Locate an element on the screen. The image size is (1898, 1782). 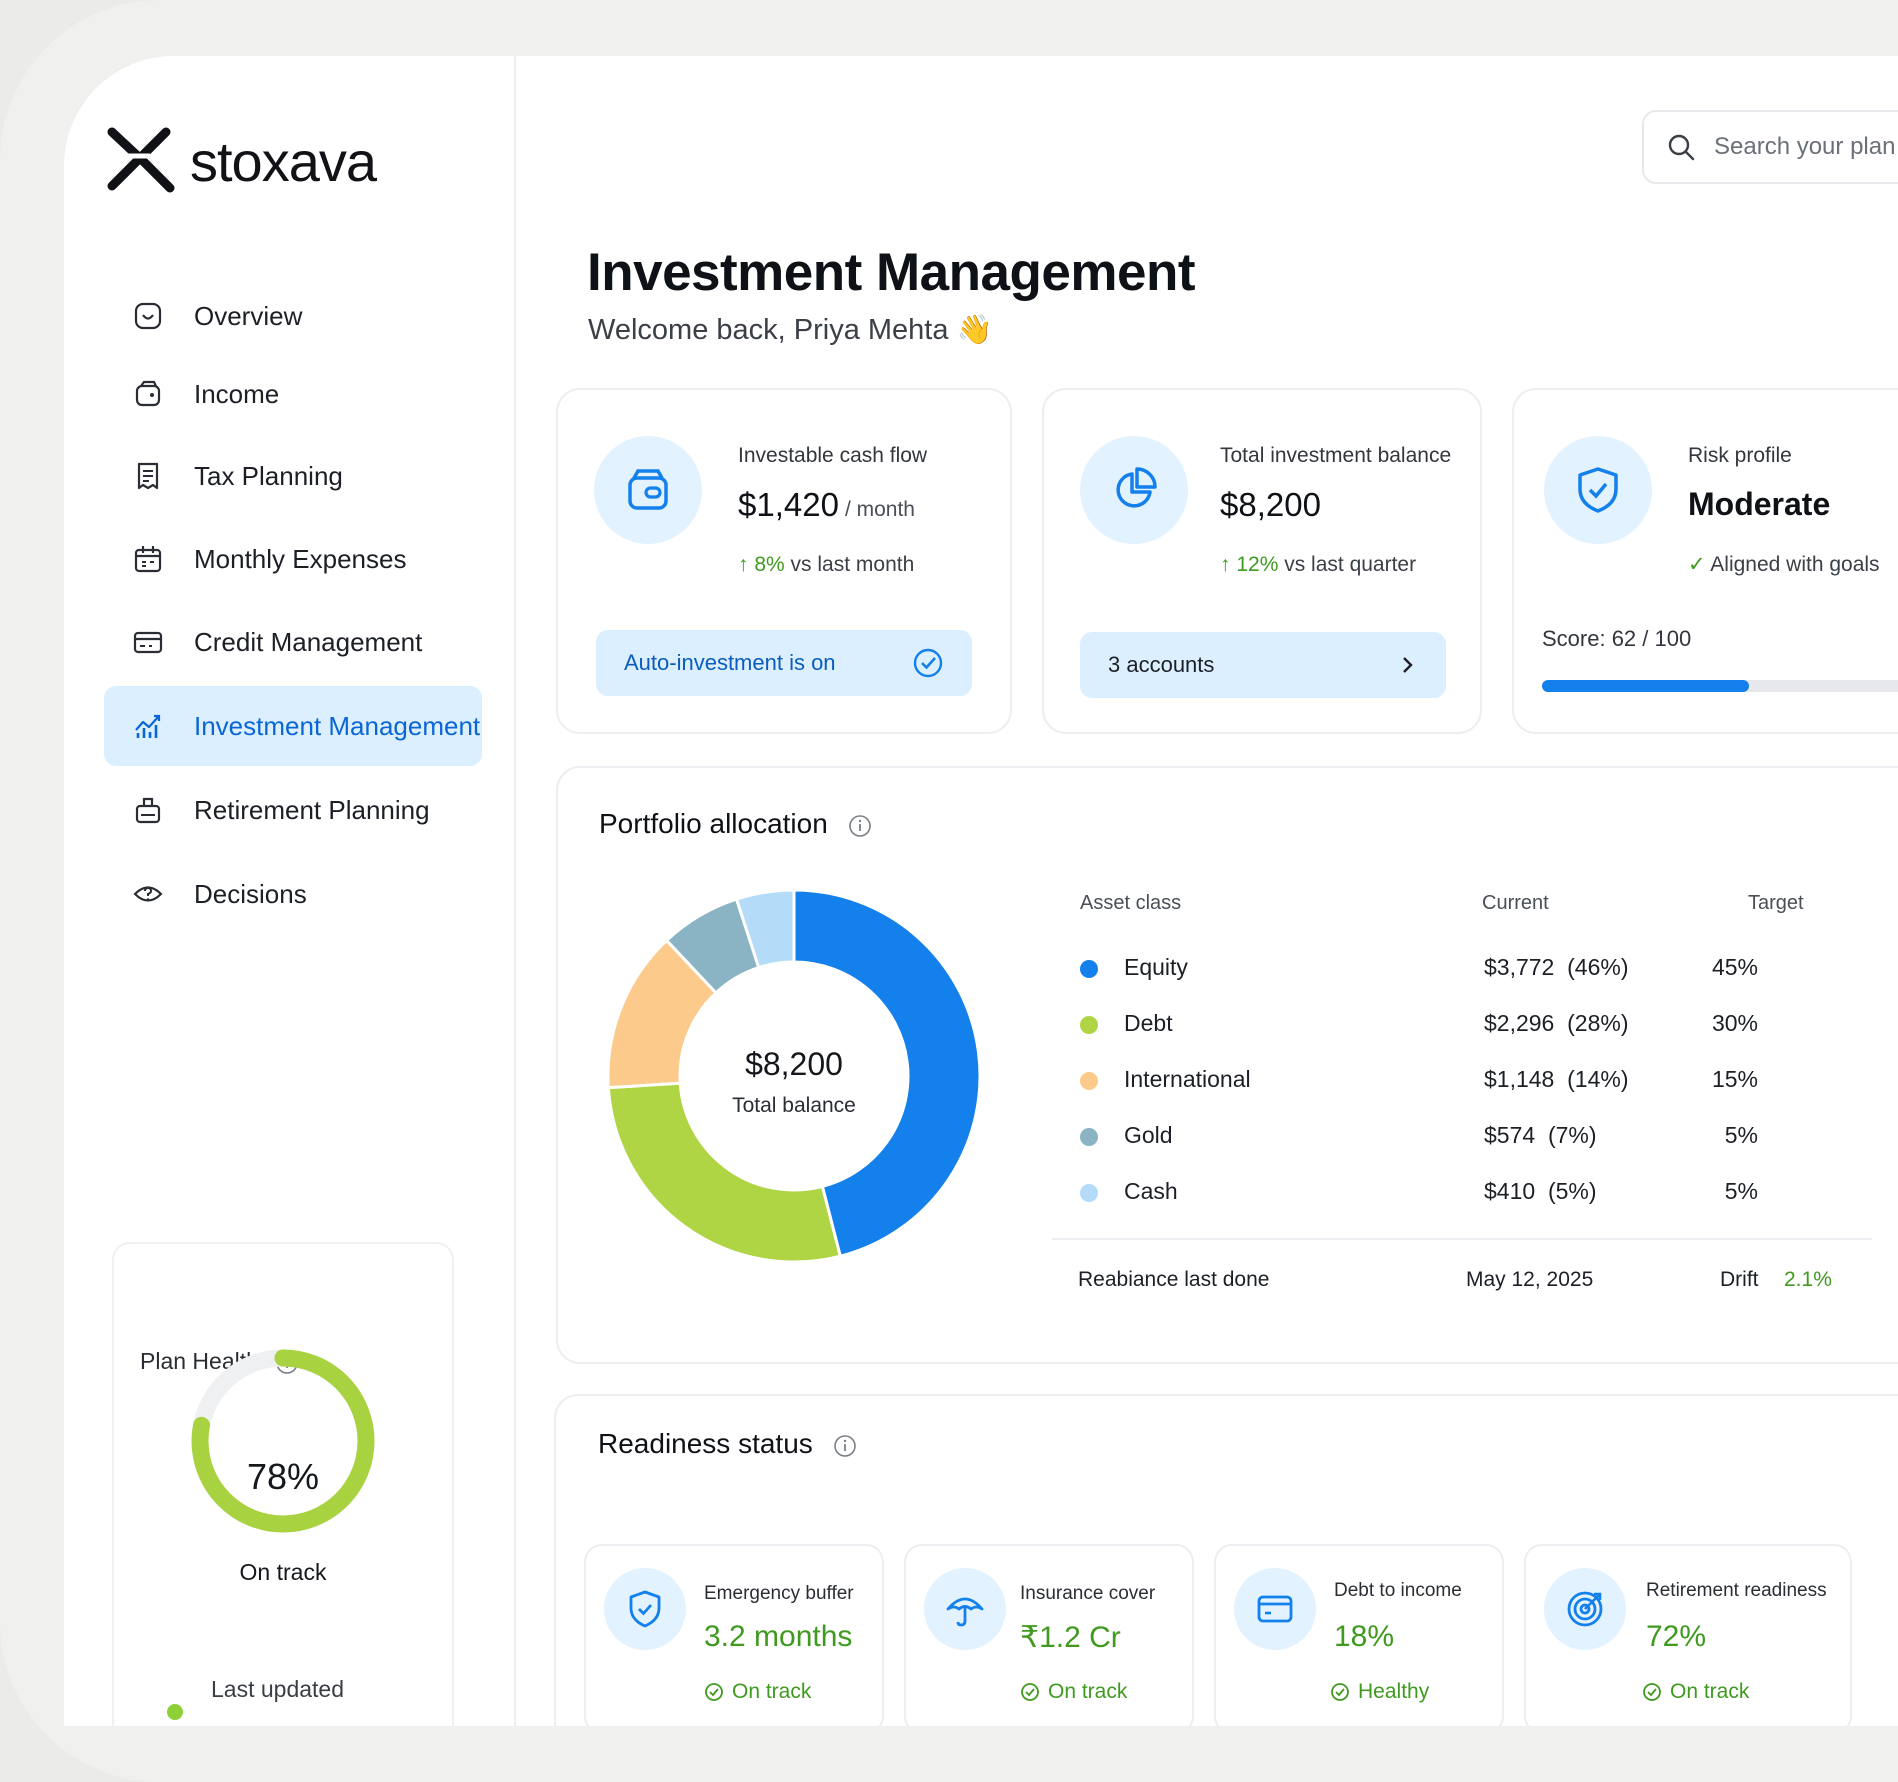
pie-chart-icon is located at coordinates (1134, 490).